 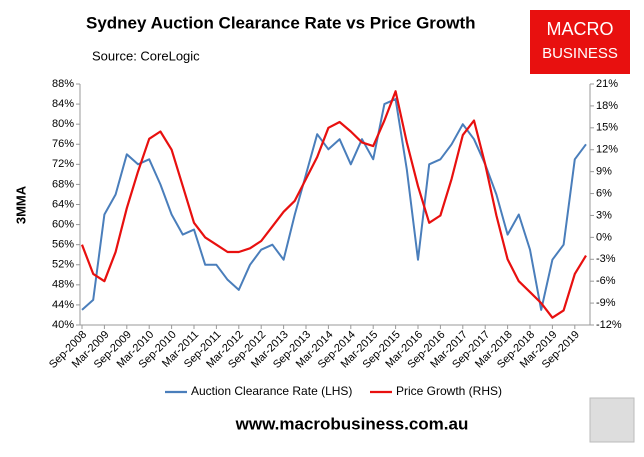 I want to click on y-tick-label: 60%, so click(x=63, y=224).